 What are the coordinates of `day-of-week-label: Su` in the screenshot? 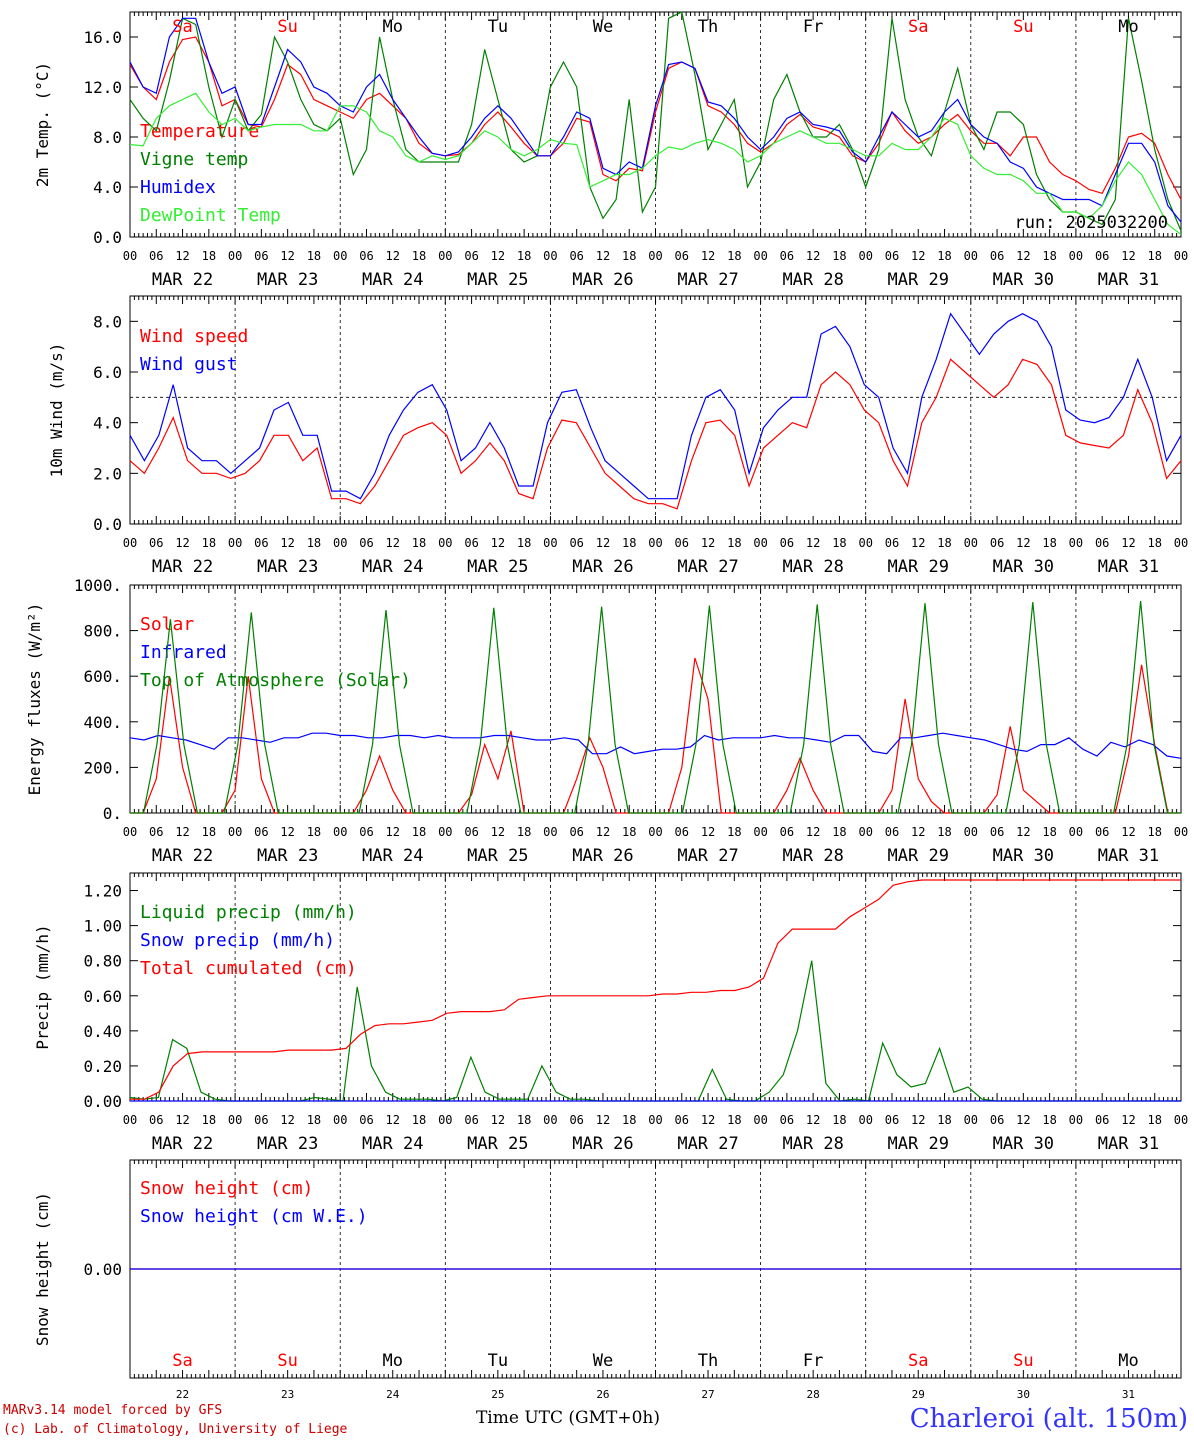 It's located at (1023, 1361).